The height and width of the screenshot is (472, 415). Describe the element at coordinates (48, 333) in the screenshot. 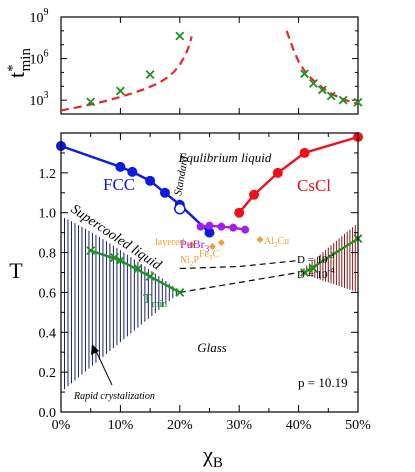

I see `y-tick-label-2: 0.4` at that location.